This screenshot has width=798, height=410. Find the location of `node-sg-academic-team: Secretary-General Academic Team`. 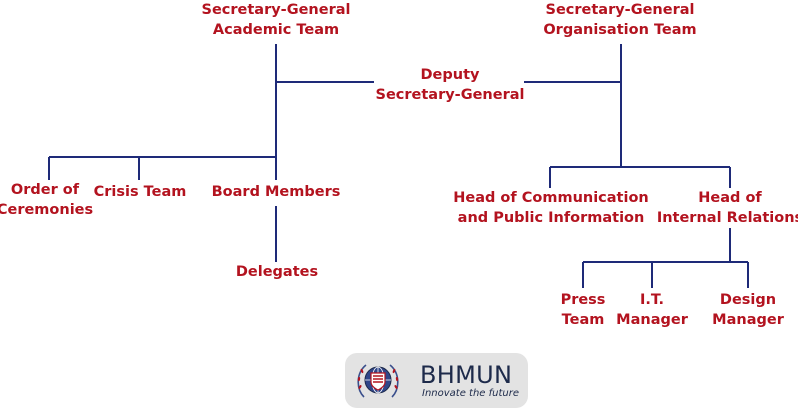

node-sg-academic-team: Secretary-General Academic Team is located at coordinates (276, 20).